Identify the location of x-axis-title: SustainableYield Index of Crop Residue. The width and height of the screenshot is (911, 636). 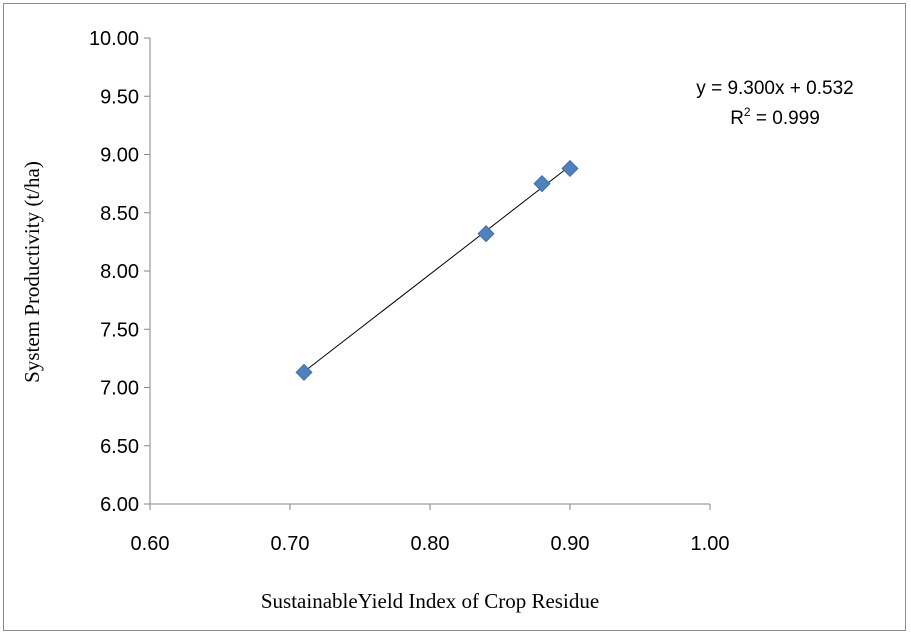
(430, 601).